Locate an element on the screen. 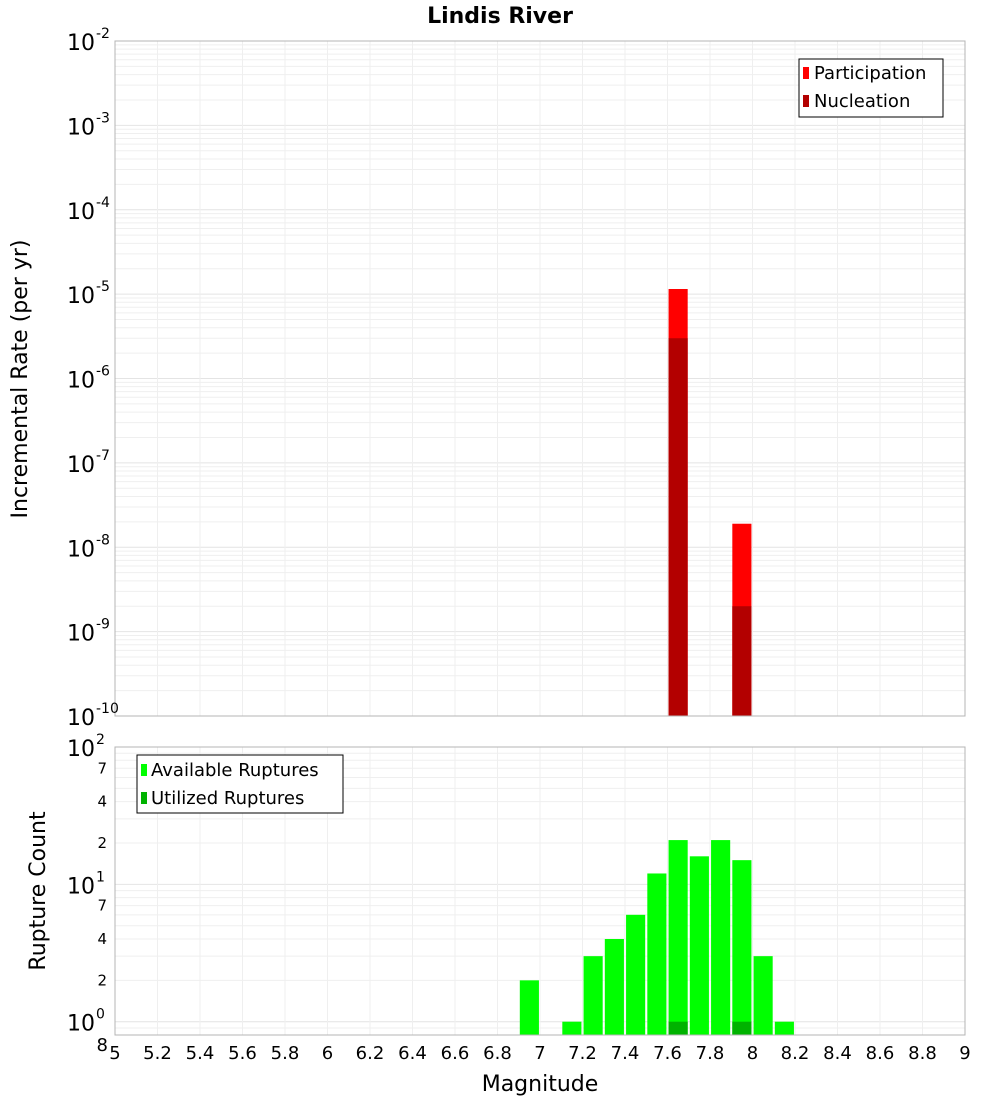 The width and height of the screenshot is (1000, 1104). y-tick-exponent: -3 is located at coordinates (103, 118).